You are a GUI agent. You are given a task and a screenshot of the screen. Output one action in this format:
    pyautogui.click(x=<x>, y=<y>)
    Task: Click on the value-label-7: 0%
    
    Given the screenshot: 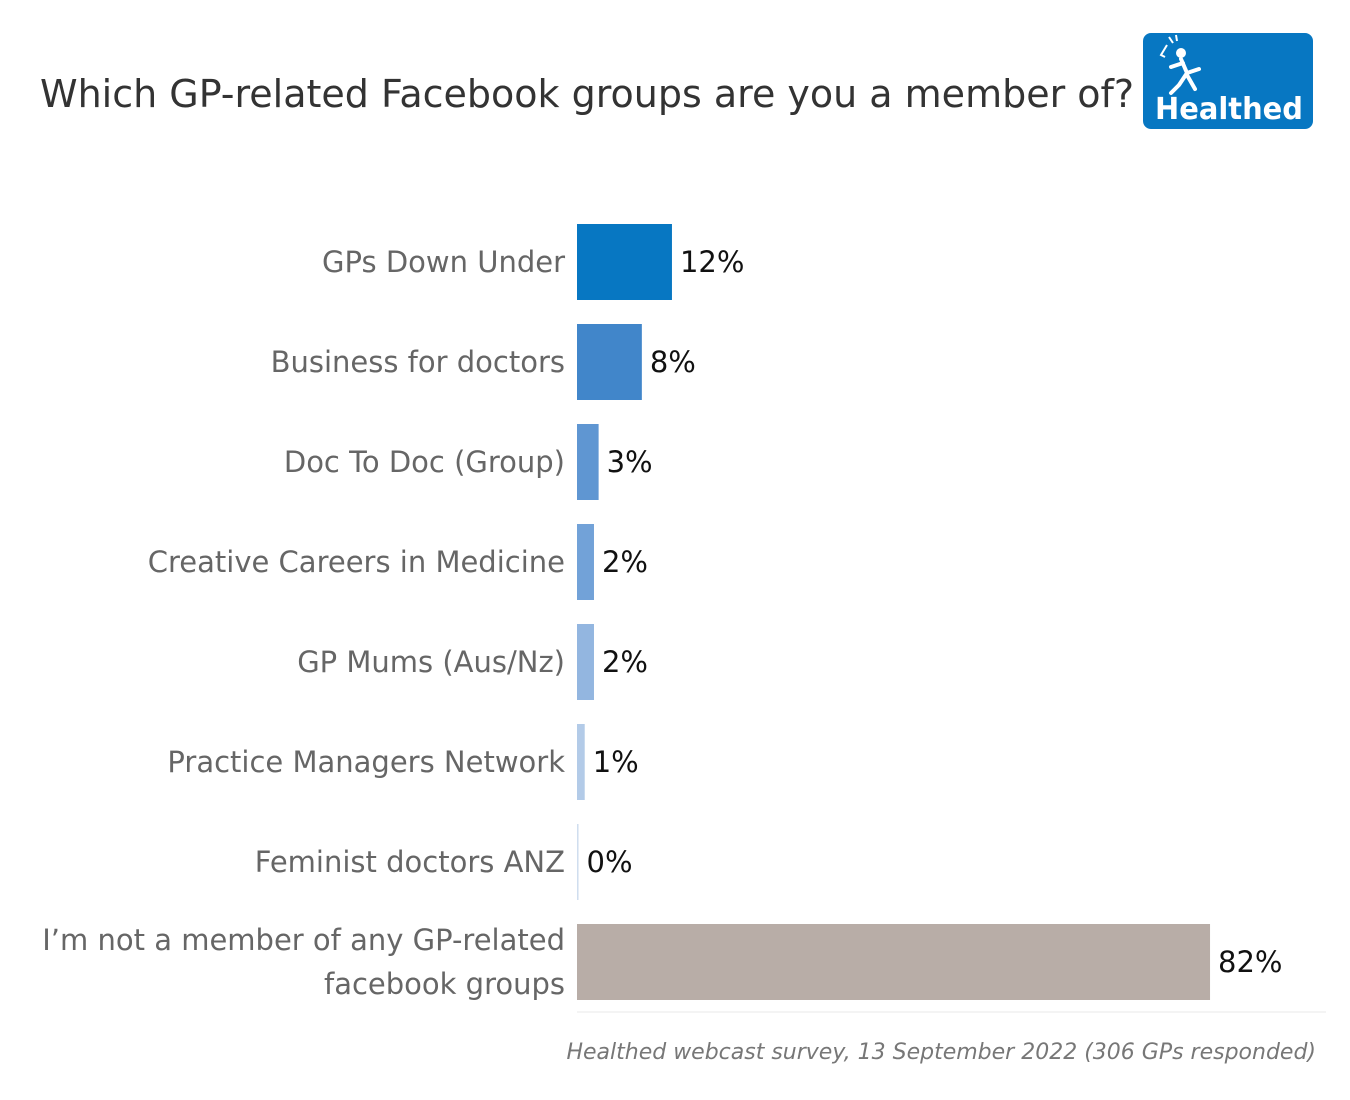 What is the action you would take?
    pyautogui.click(x=610, y=862)
    